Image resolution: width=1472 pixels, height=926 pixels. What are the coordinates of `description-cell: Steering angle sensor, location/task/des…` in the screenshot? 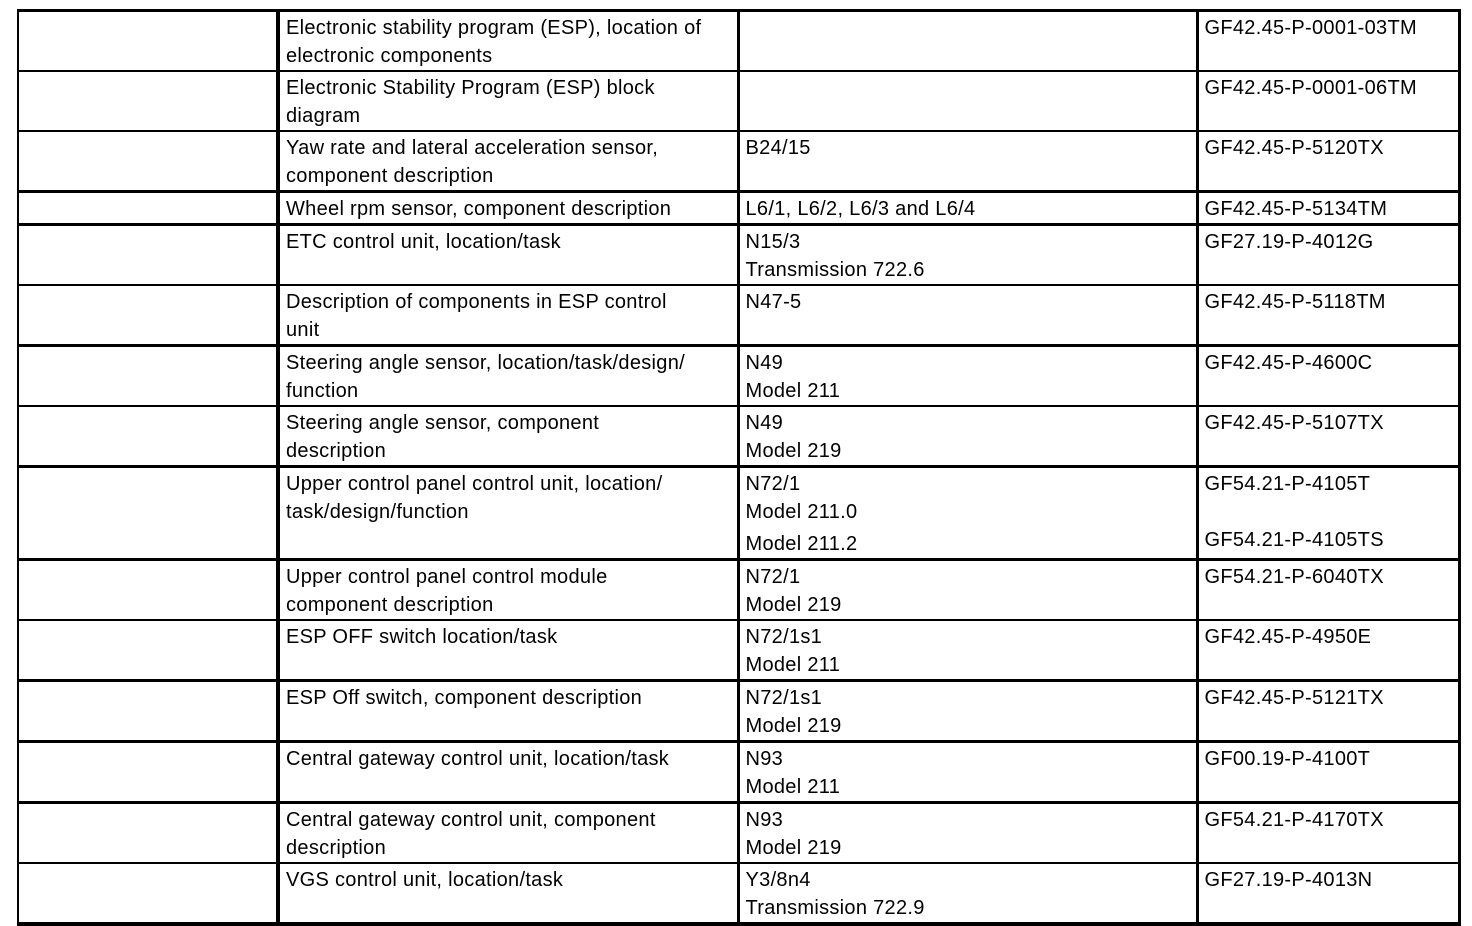 It's located at (507, 375).